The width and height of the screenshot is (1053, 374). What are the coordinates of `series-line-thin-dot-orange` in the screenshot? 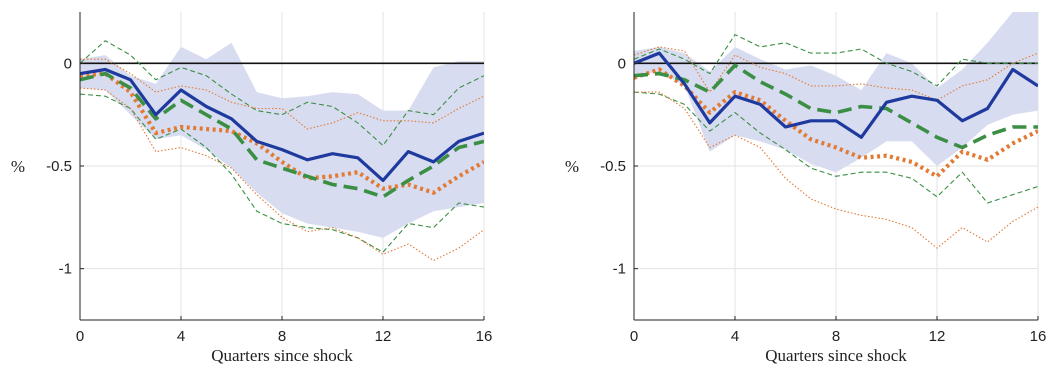 It's located at (836, 73).